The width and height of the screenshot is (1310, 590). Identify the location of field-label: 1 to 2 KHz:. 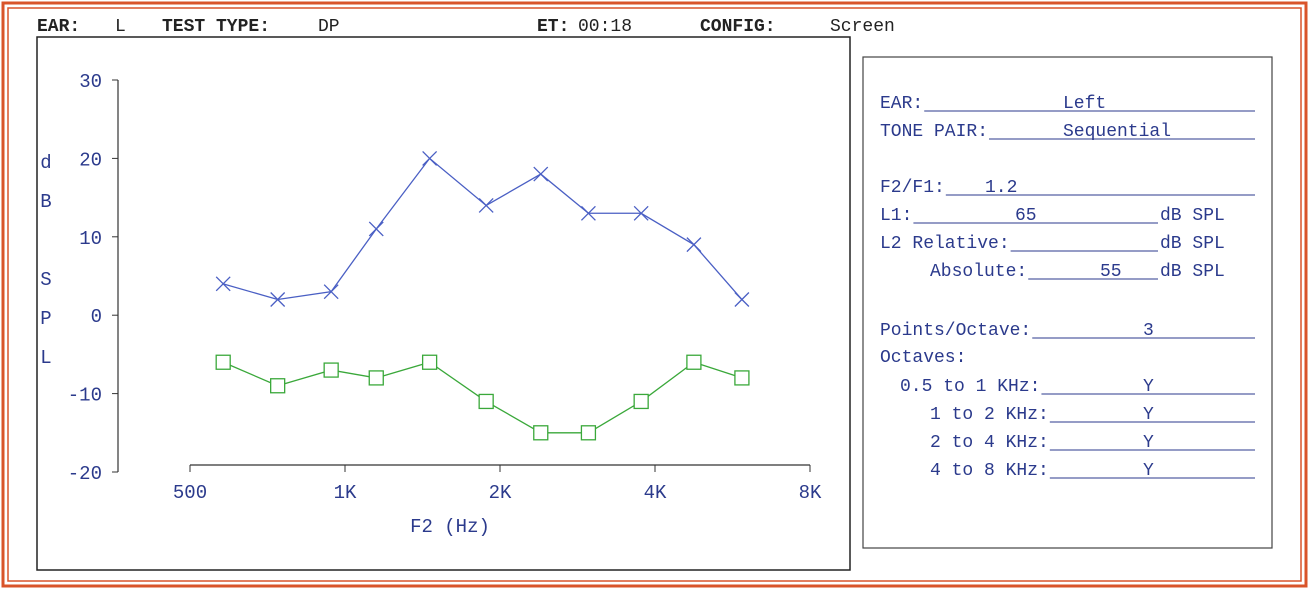
(989, 415).